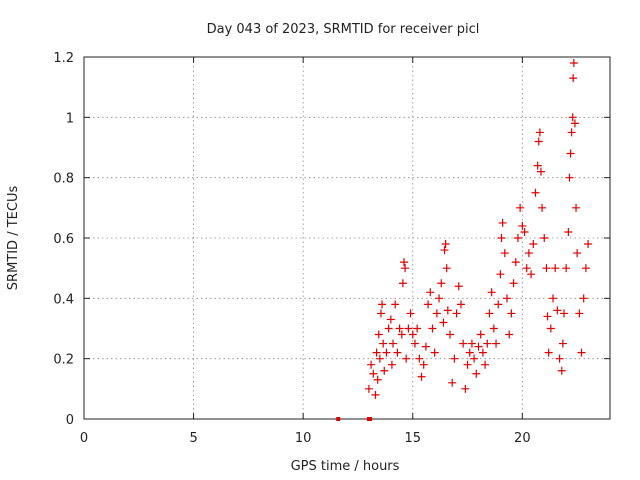 The width and height of the screenshot is (640, 480). Describe the element at coordinates (412, 438) in the screenshot. I see `x-tick-label: 15` at that location.